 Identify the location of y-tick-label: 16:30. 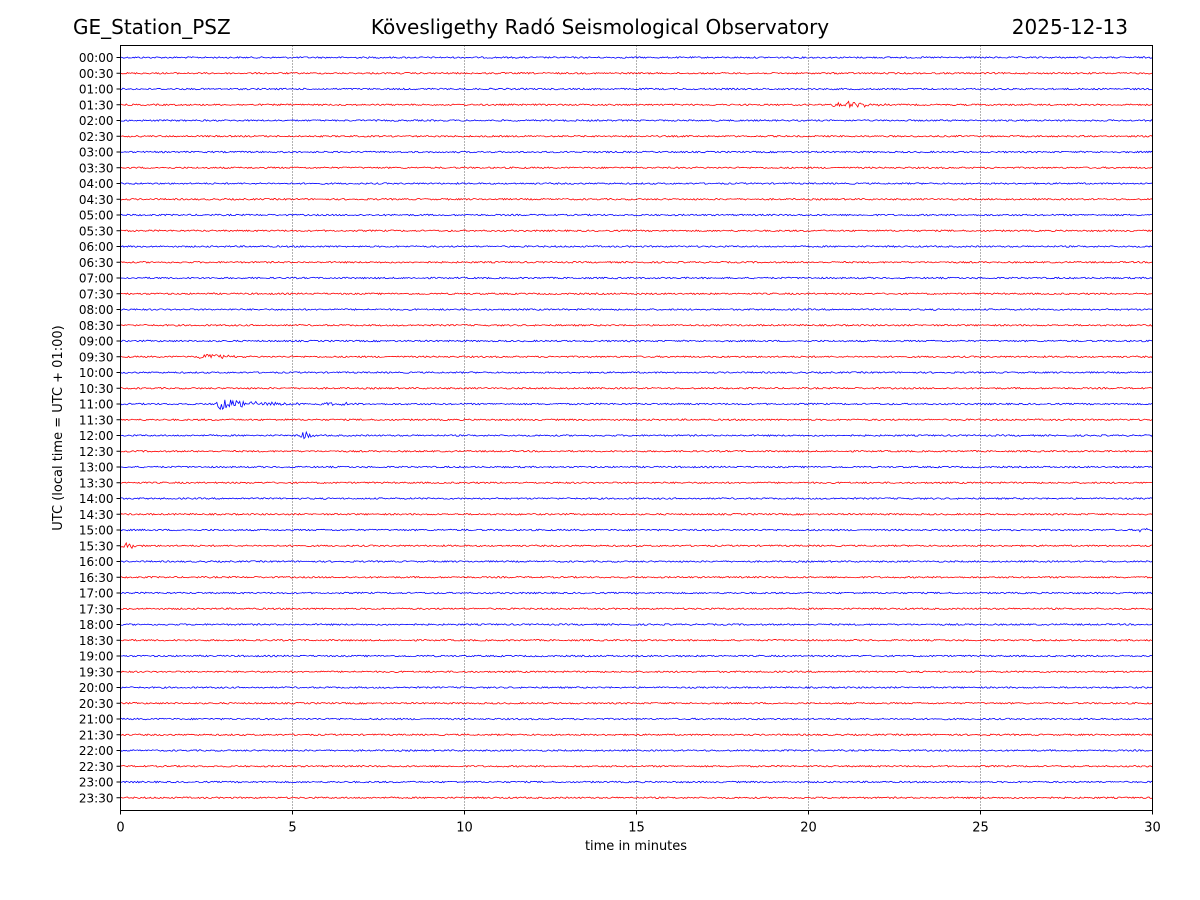
(96, 578).